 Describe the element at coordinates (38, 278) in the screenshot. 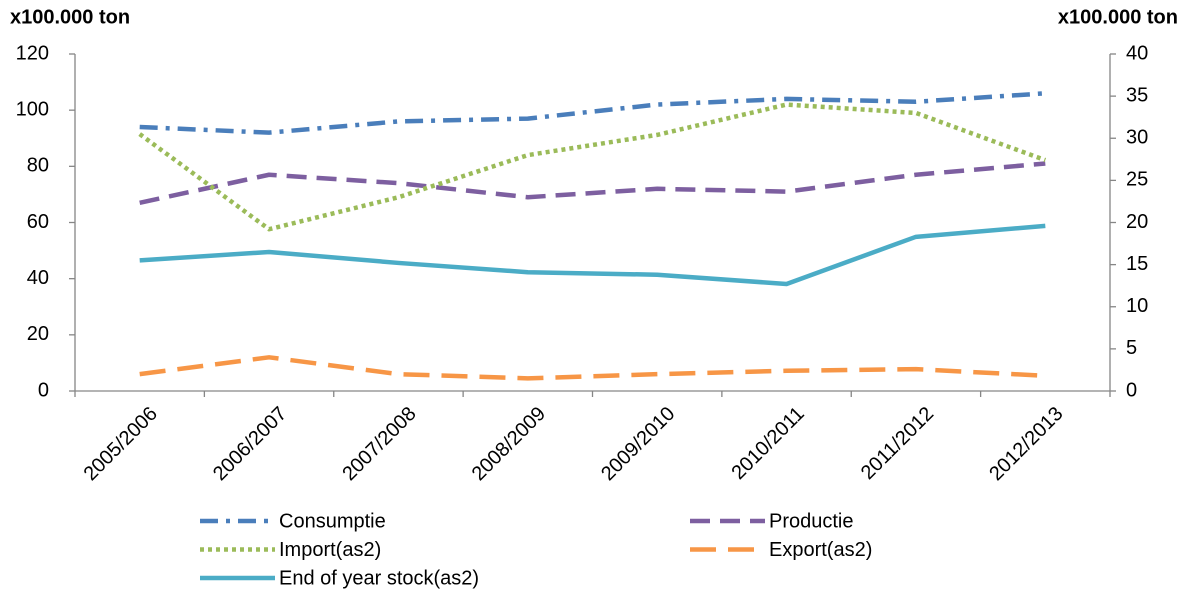

I see `y-tick-label: 40` at that location.